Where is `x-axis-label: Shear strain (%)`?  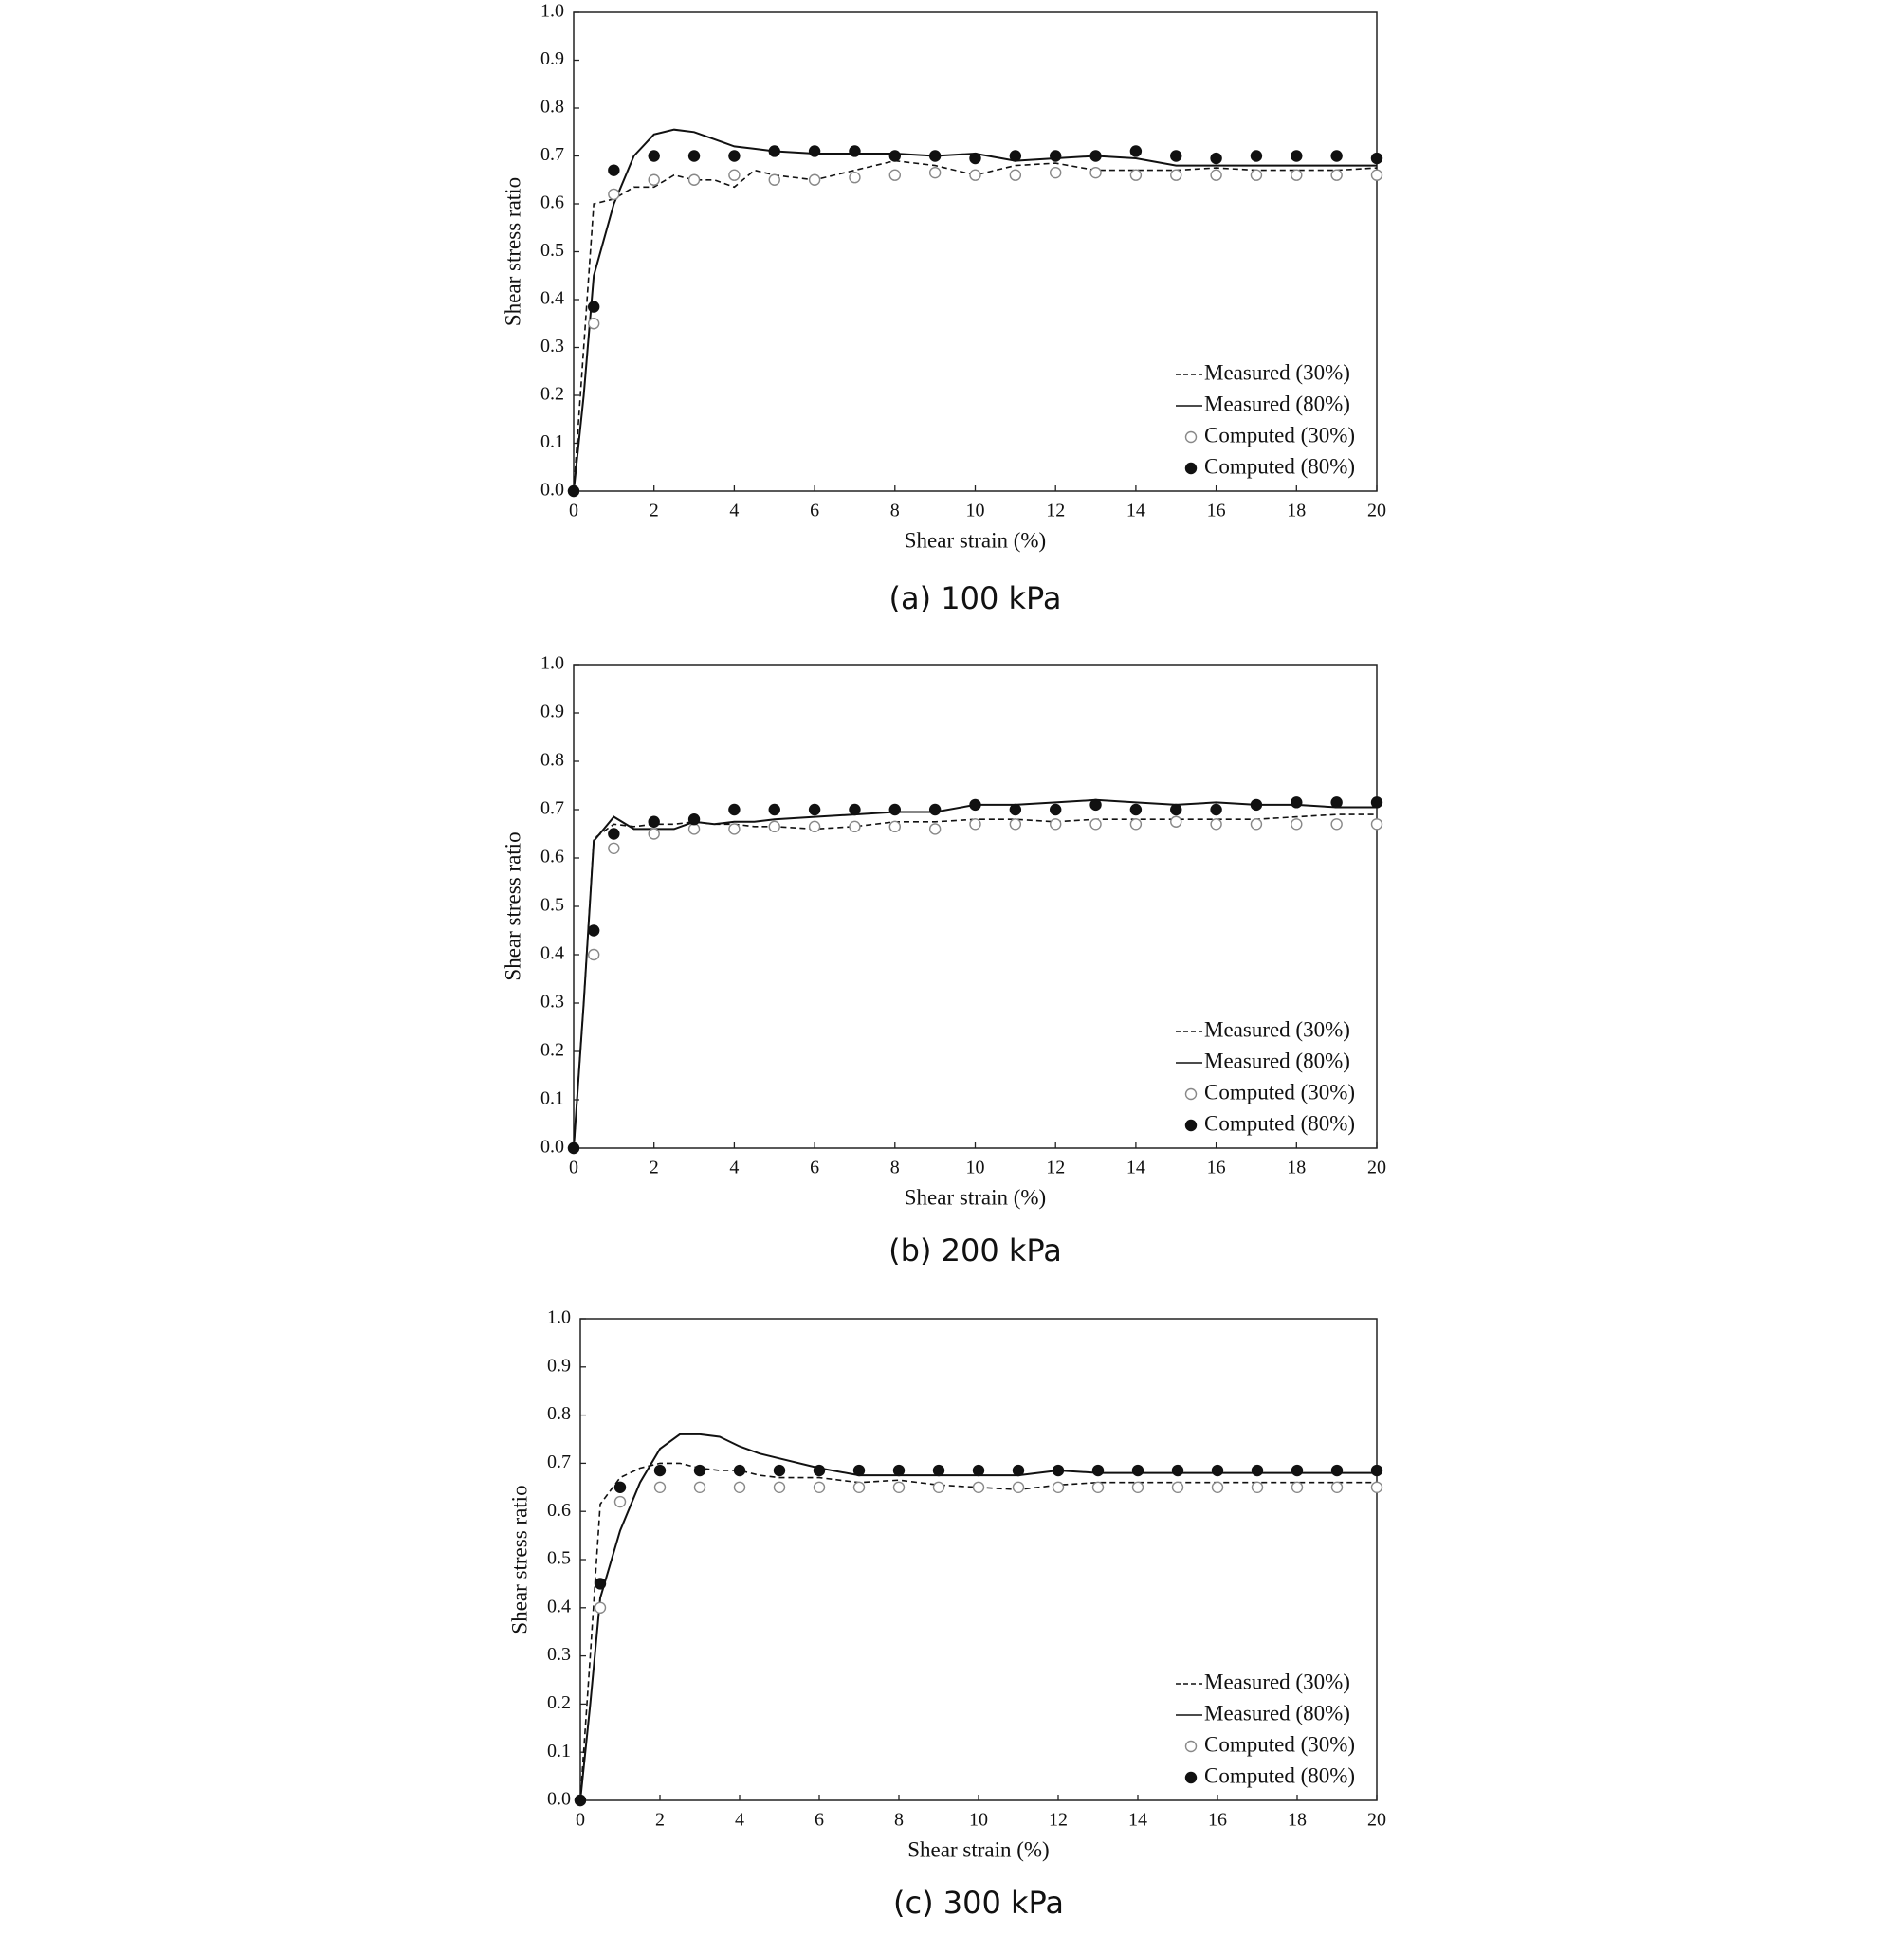 x-axis-label: Shear strain (%) is located at coordinates (978, 1849).